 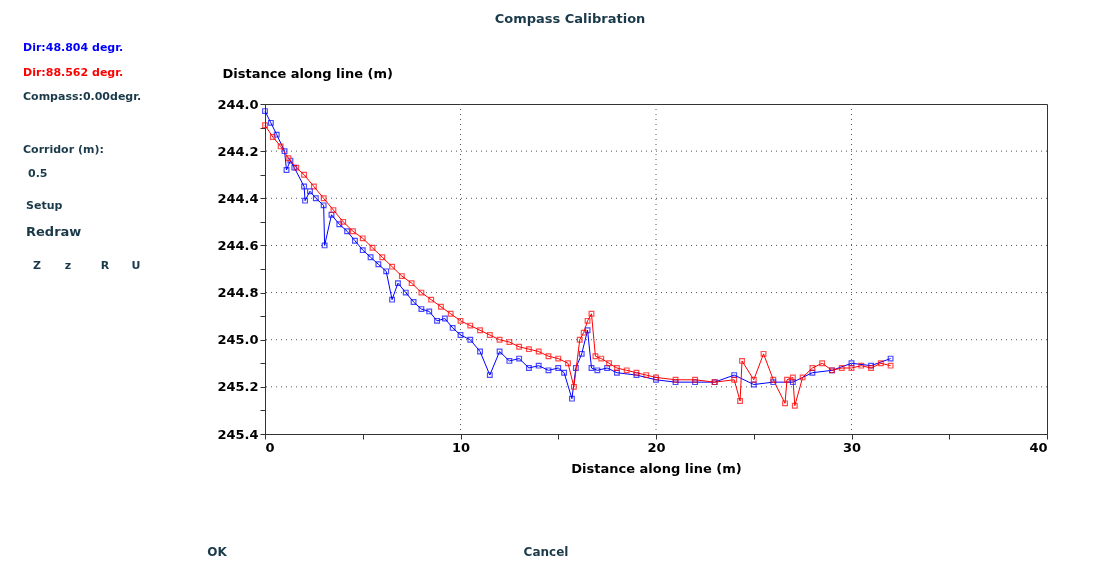 What do you see at coordinates (105, 265) in the screenshot?
I see `text: R` at bounding box center [105, 265].